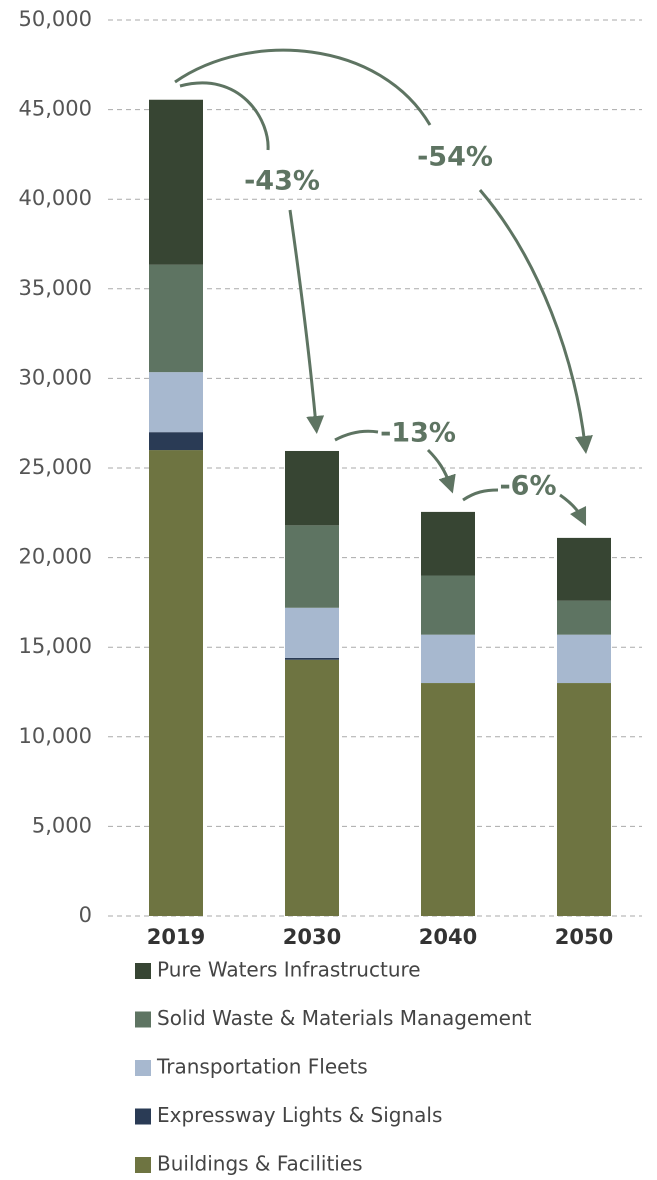 This screenshot has width=657, height=1180. Describe the element at coordinates (448, 937) in the screenshot. I see `x-tick-label: 2040` at that location.